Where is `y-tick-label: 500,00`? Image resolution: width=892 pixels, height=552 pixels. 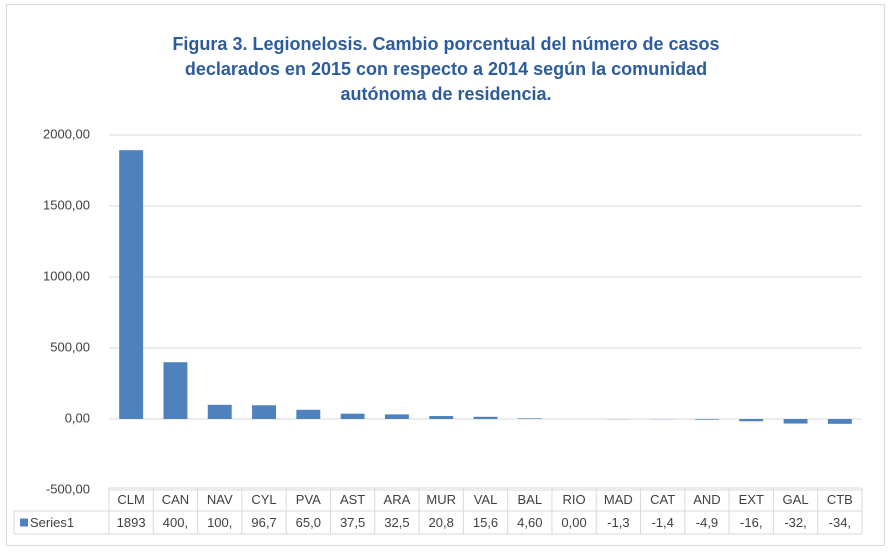 y-tick-label: 500,00 is located at coordinates (70, 346).